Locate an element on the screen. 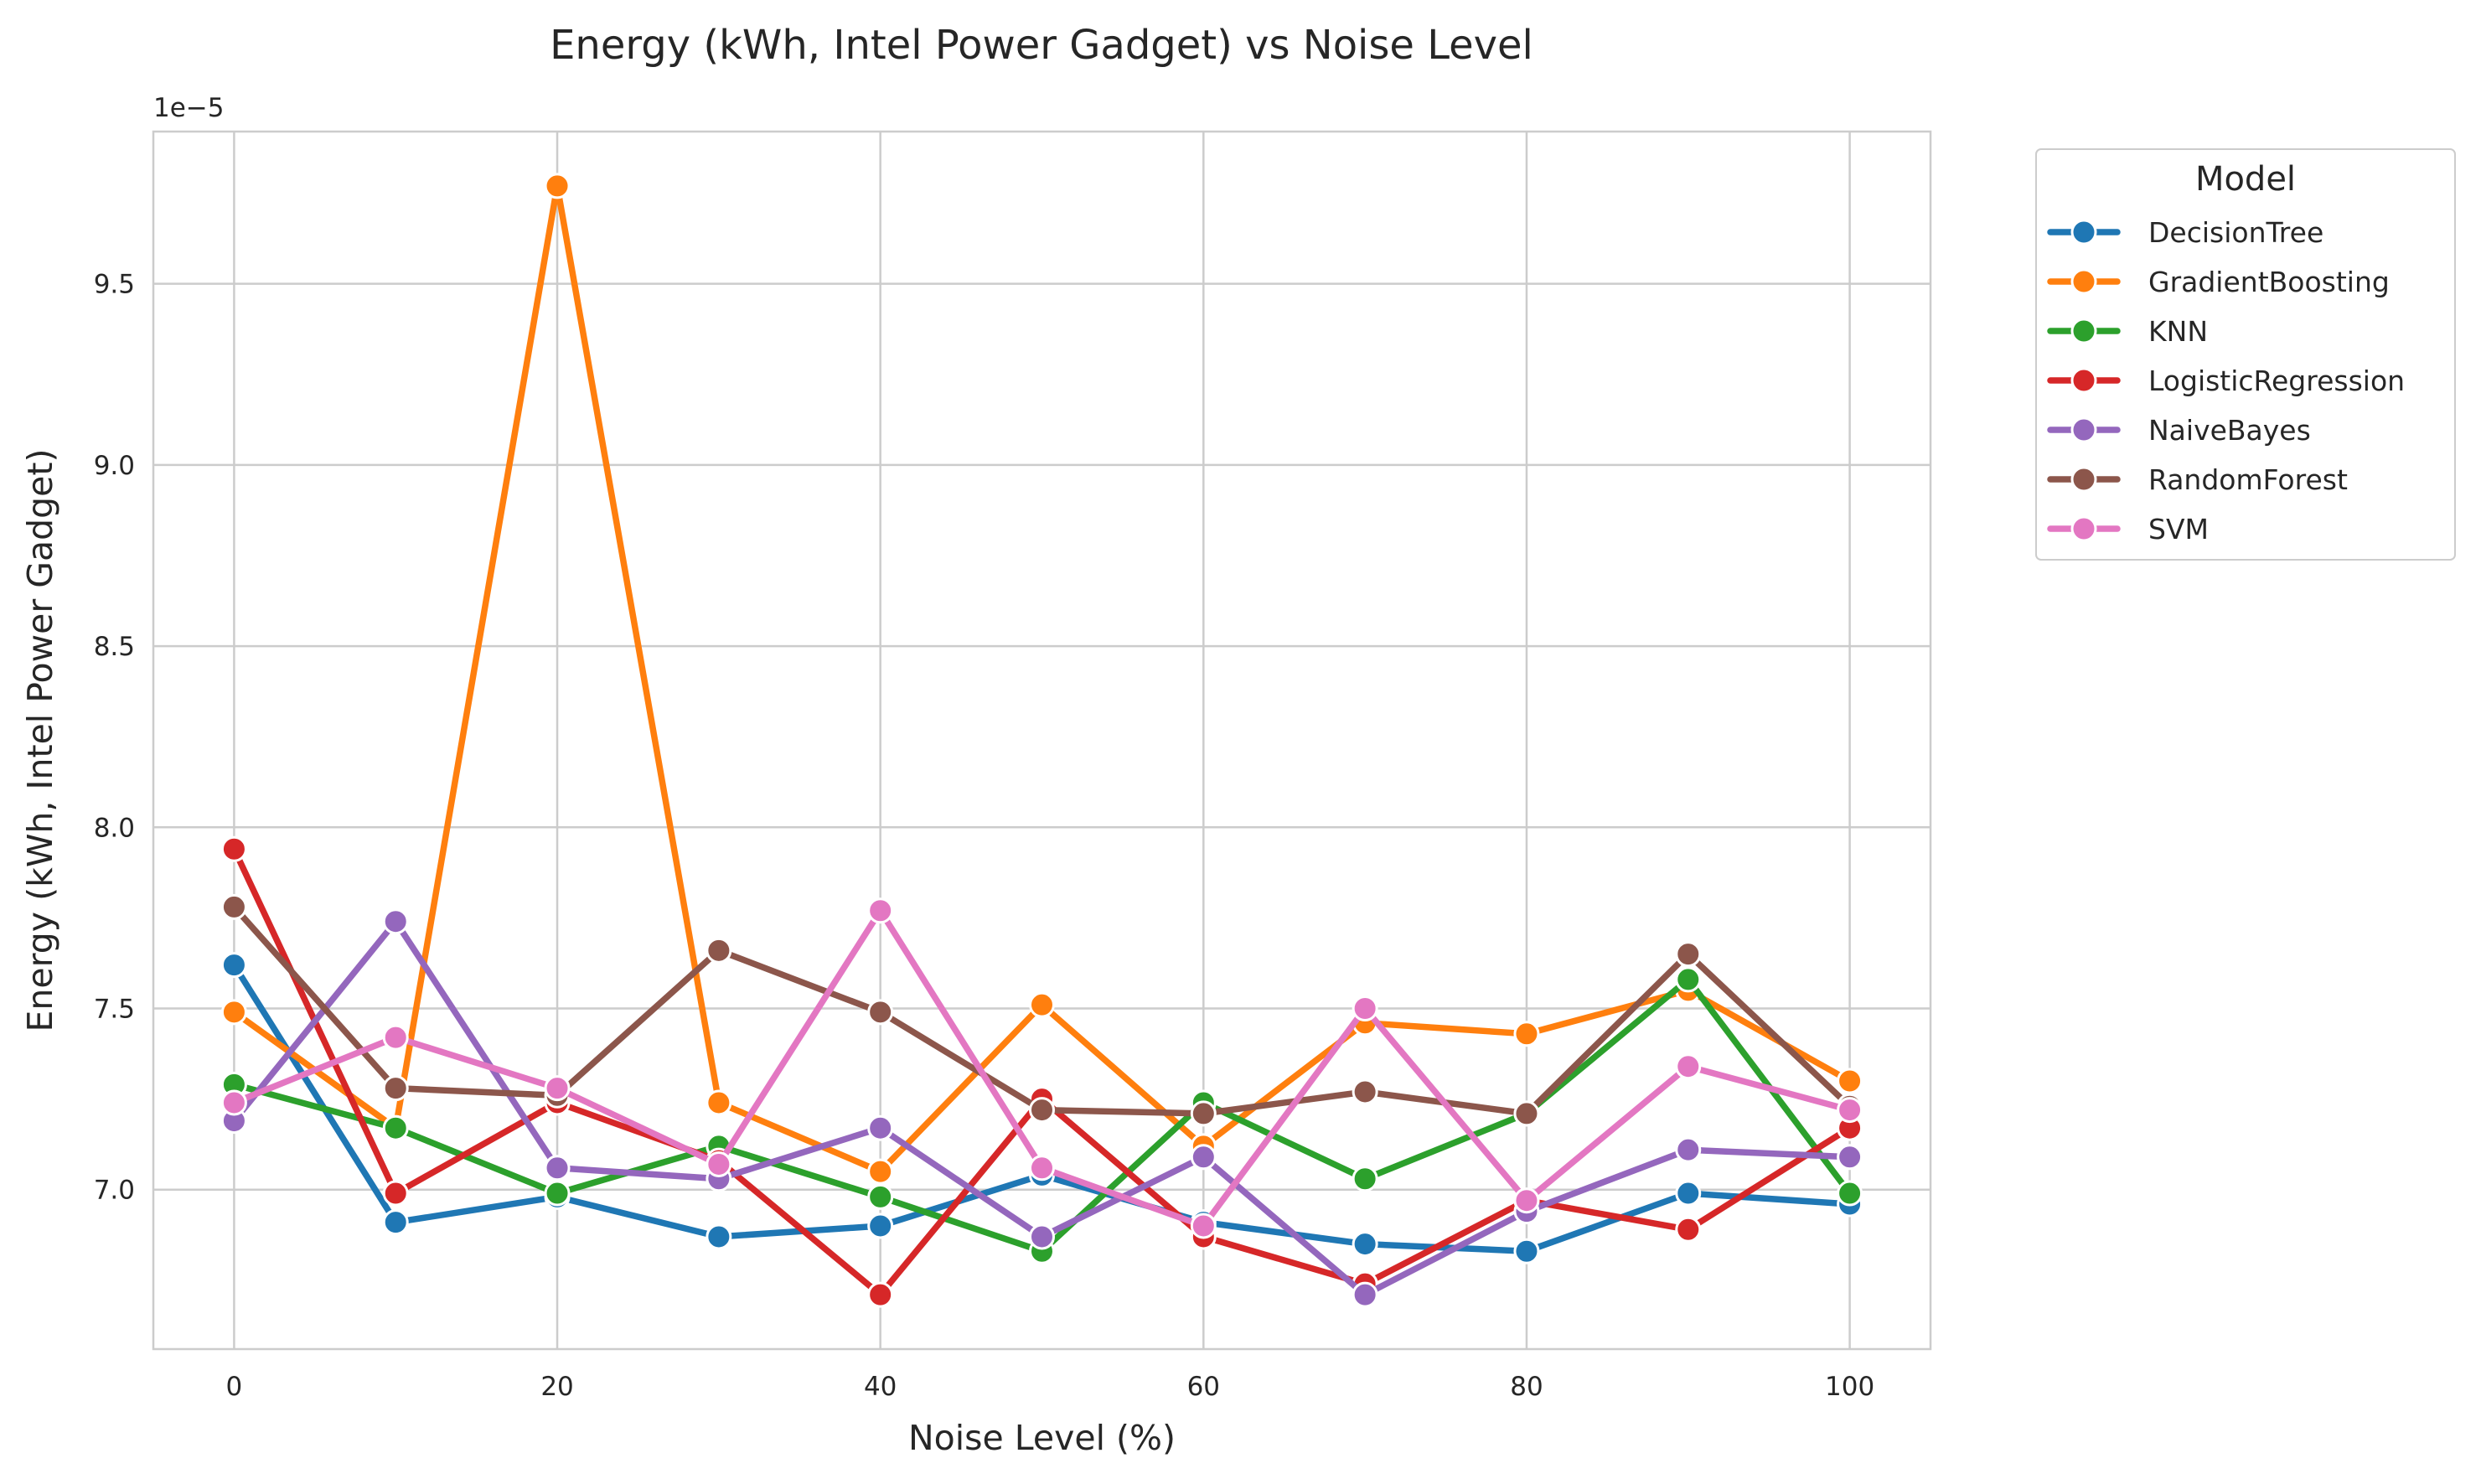 This screenshot has width=2481, height=1484. legend-box is located at coordinates (2246, 354).